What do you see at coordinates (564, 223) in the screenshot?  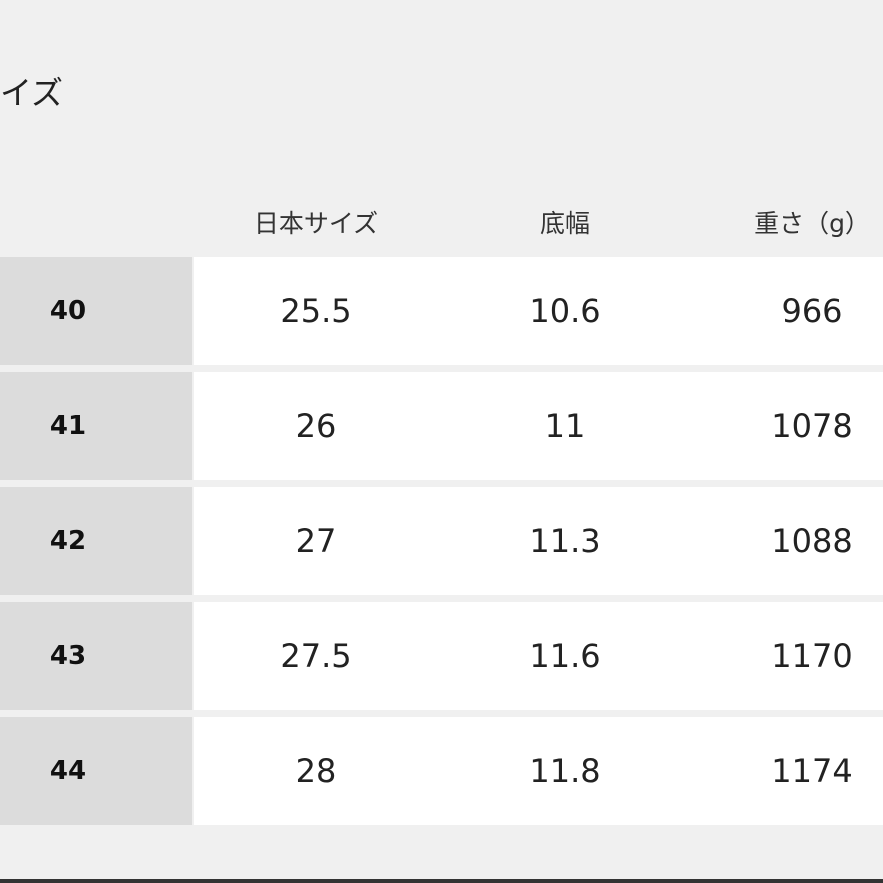 I see `column-header: 底幅` at bounding box center [564, 223].